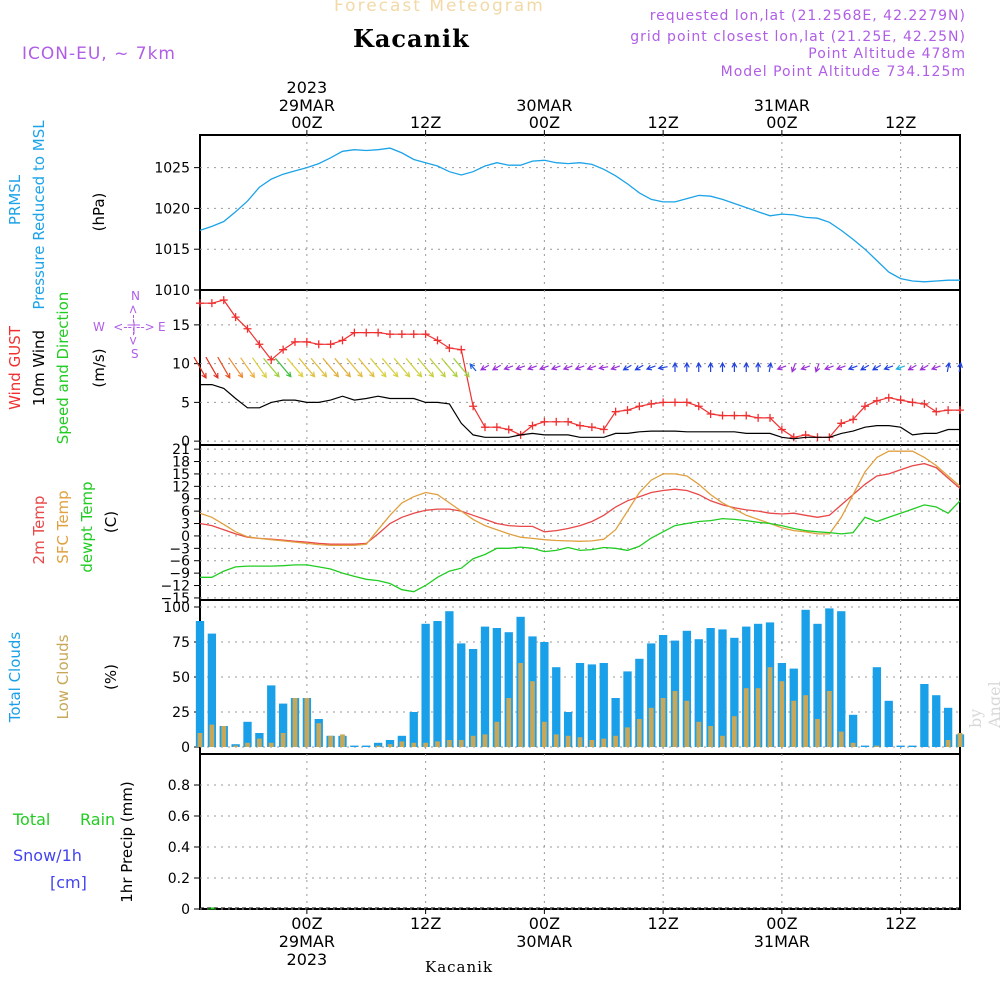 The height and width of the screenshot is (1000, 1000). I want to click on x-tick-label-bottom: 12Z, so click(900, 923).